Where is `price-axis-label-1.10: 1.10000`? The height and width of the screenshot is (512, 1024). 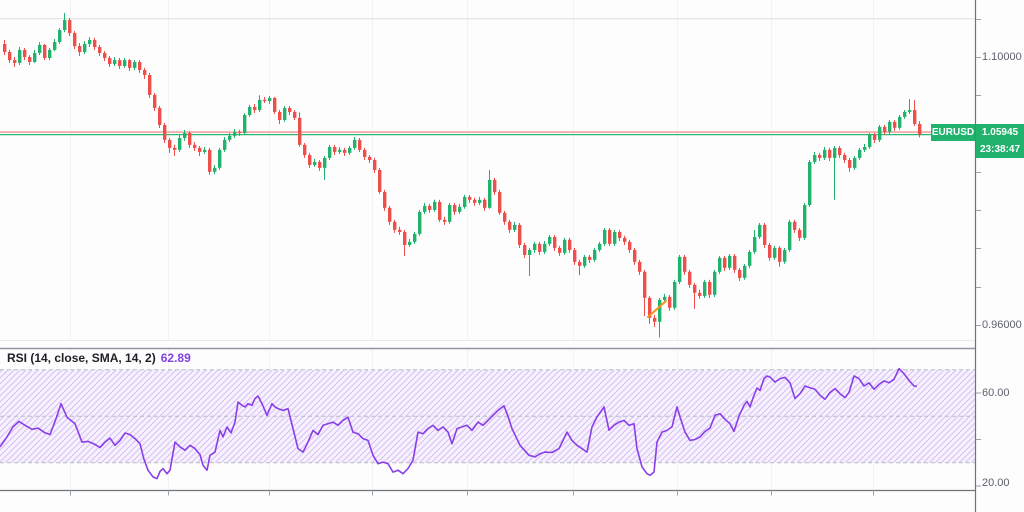
price-axis-label-1.10: 1.10000 is located at coordinates (1002, 57).